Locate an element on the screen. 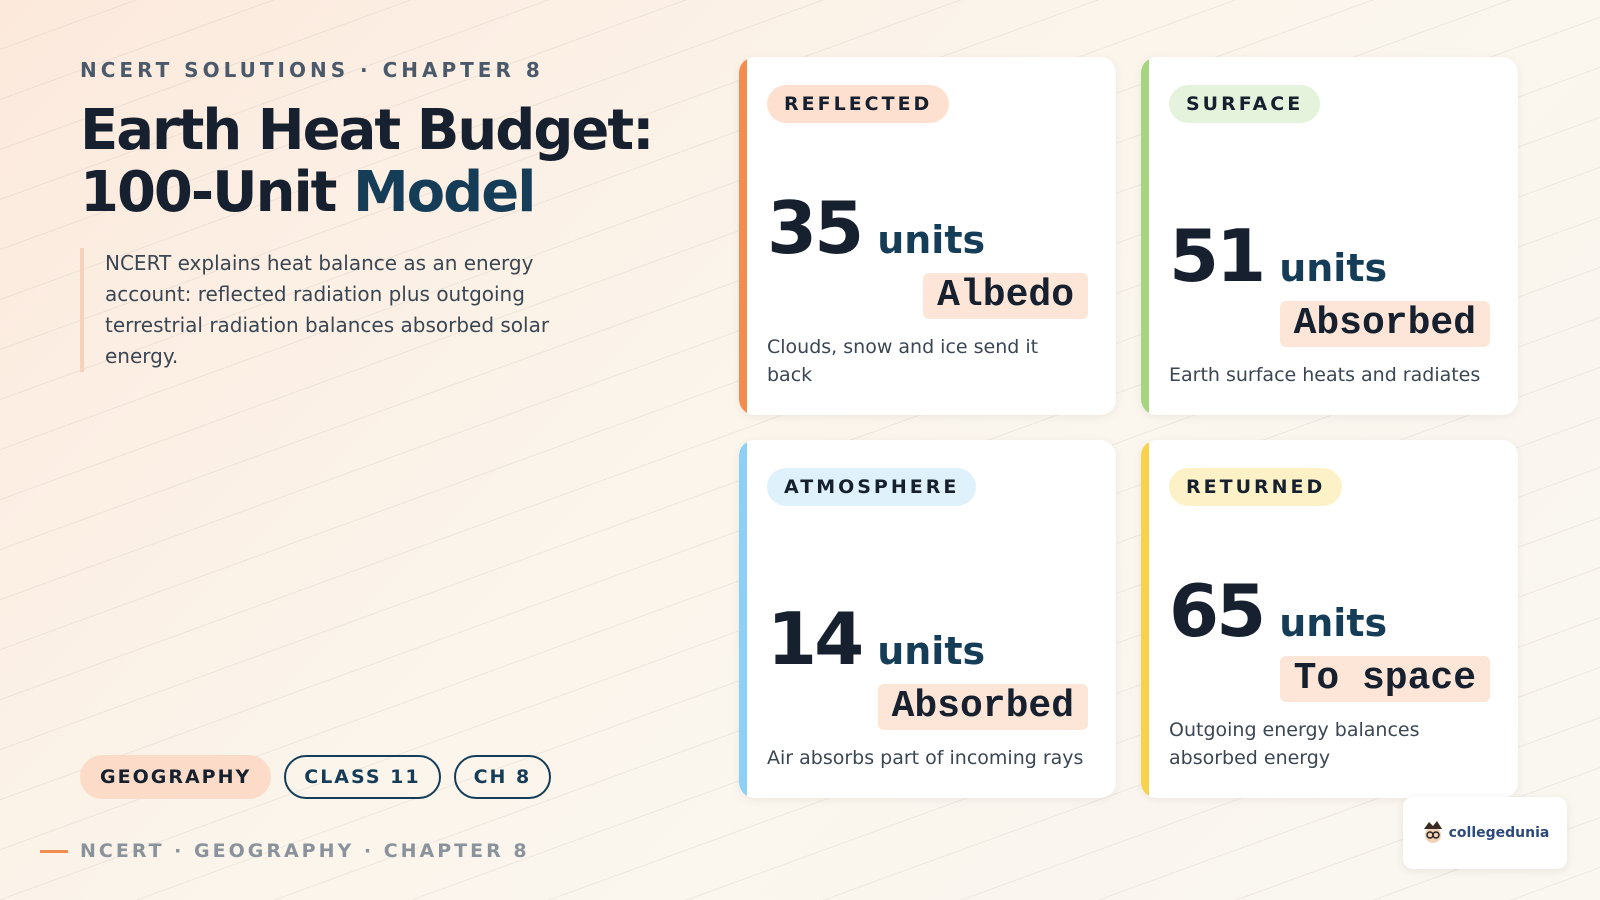 This screenshot has width=1600, height=900. card-value: 51 is located at coordinates (1217, 256).